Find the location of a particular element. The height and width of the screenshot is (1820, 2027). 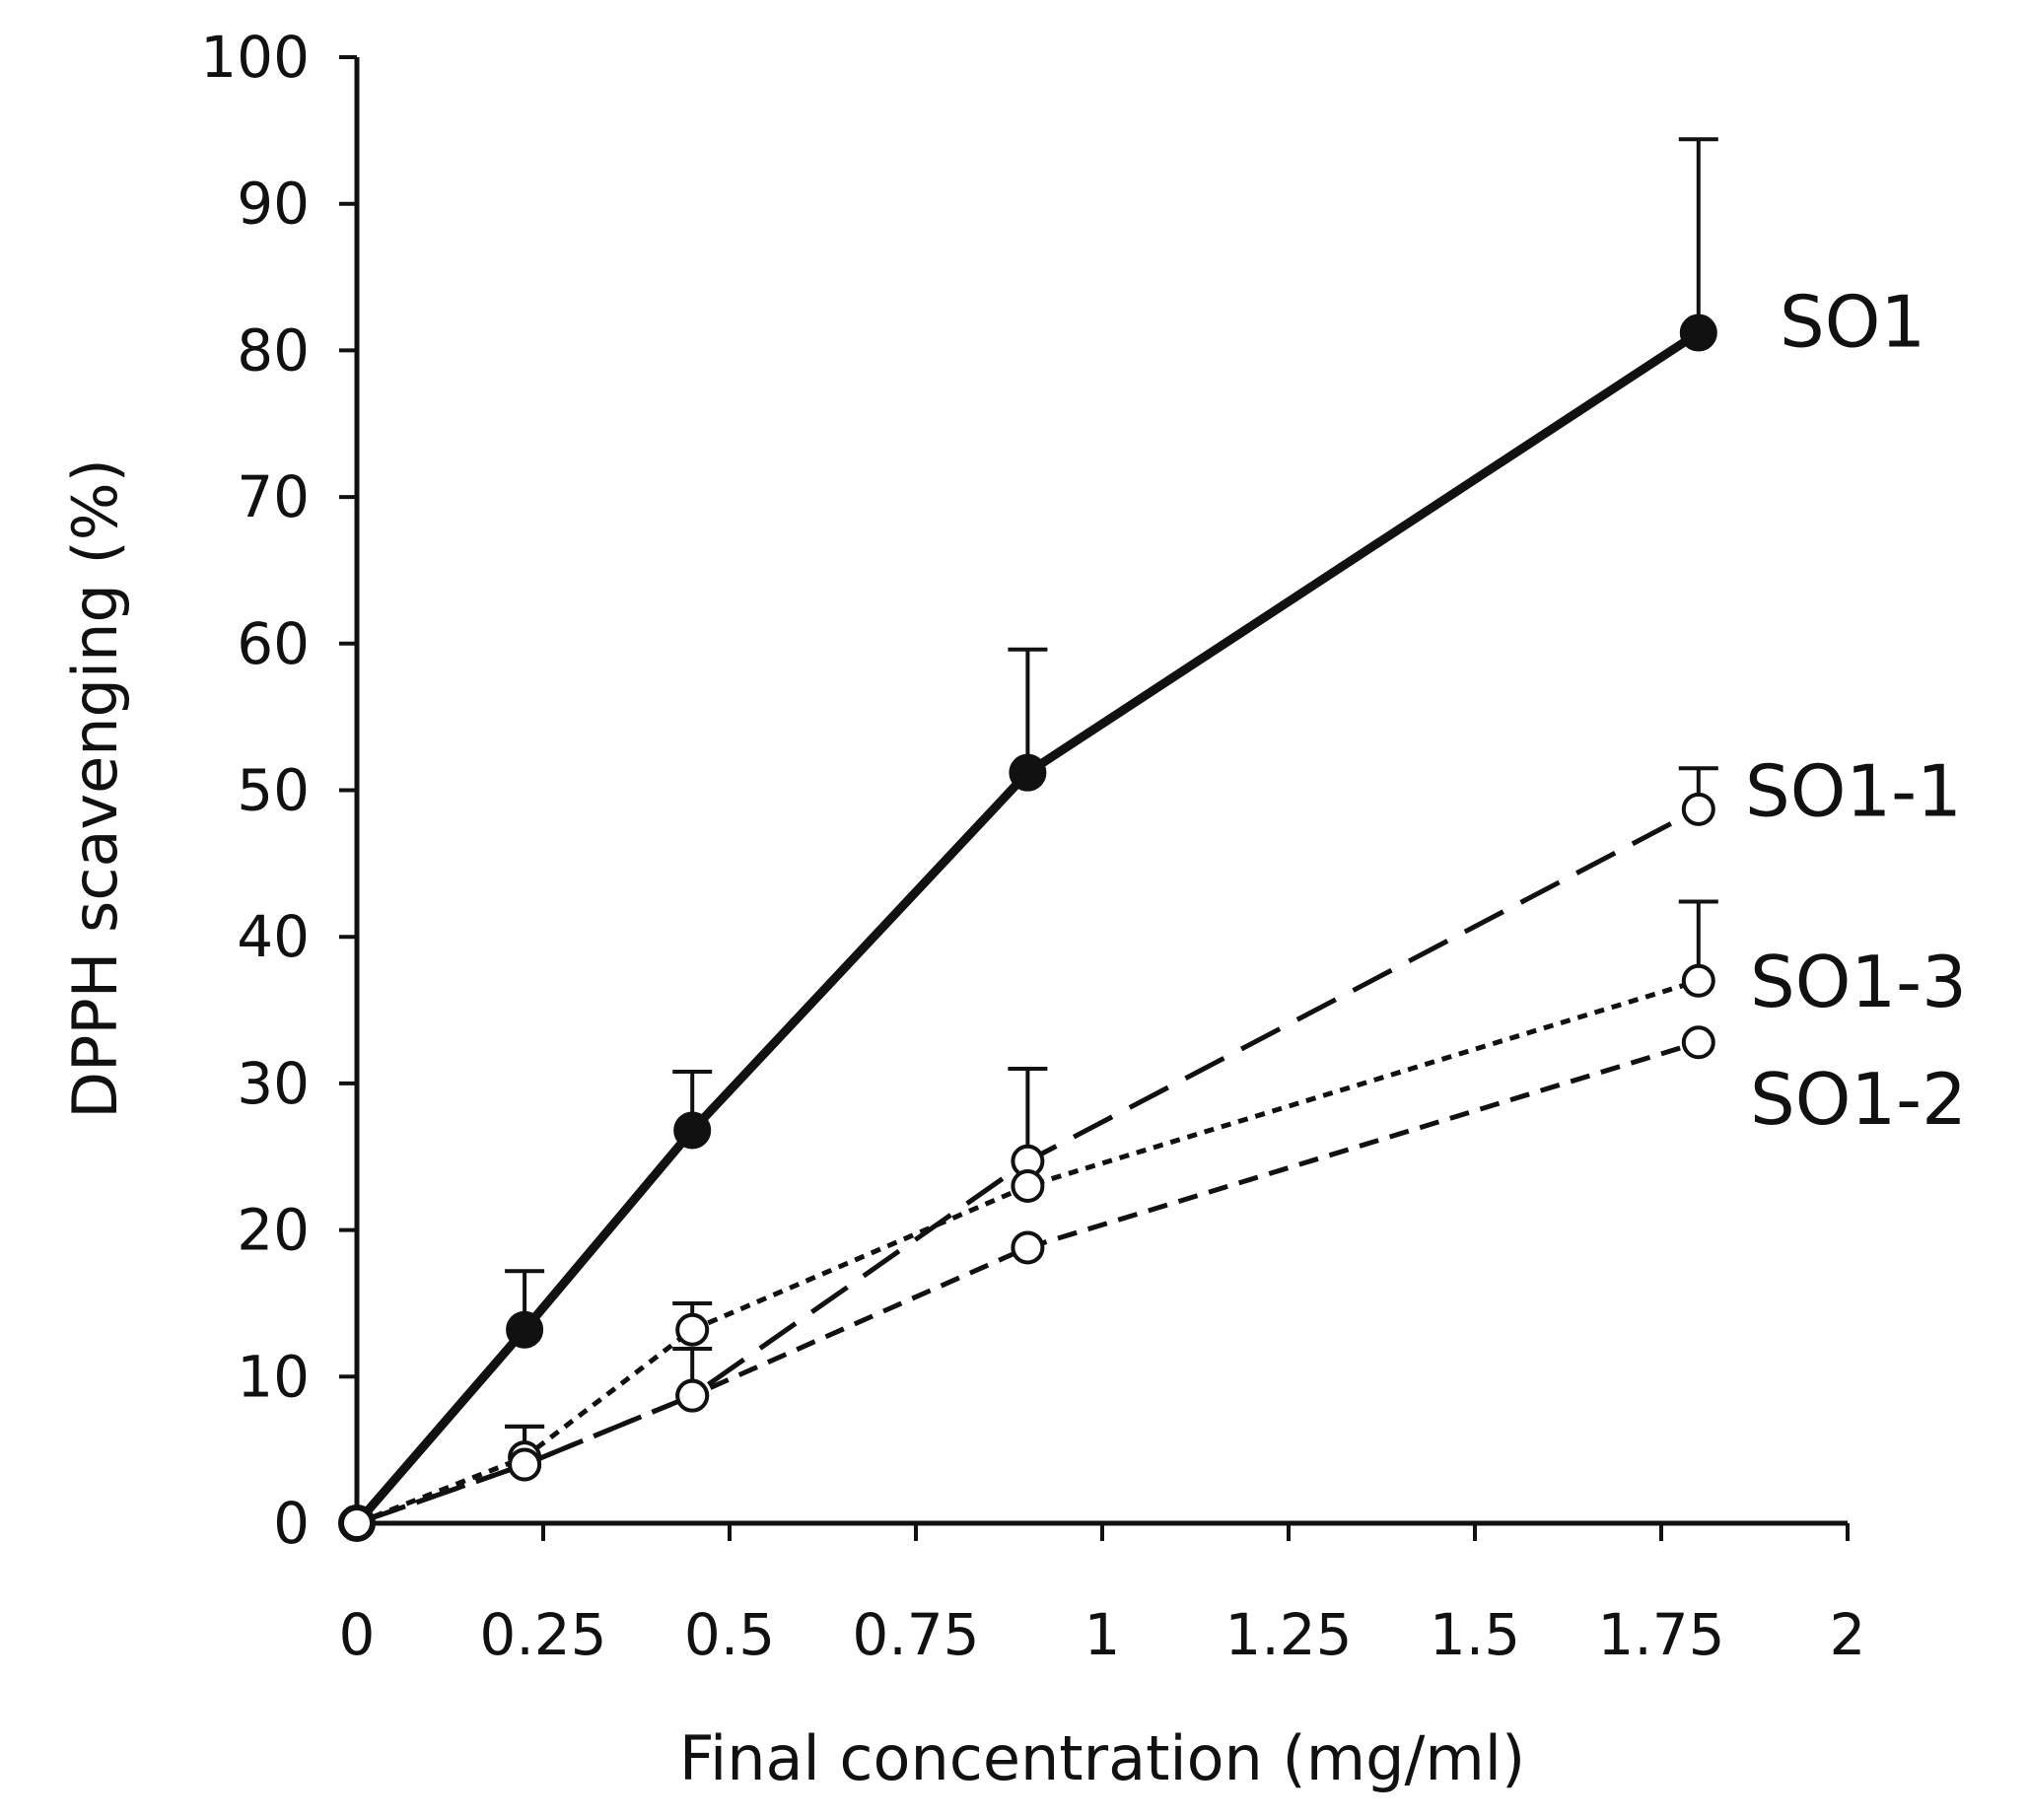

y-ticks: 0 10 20 30 40 50 60 70 80 90 100 is located at coordinates (278, 790).